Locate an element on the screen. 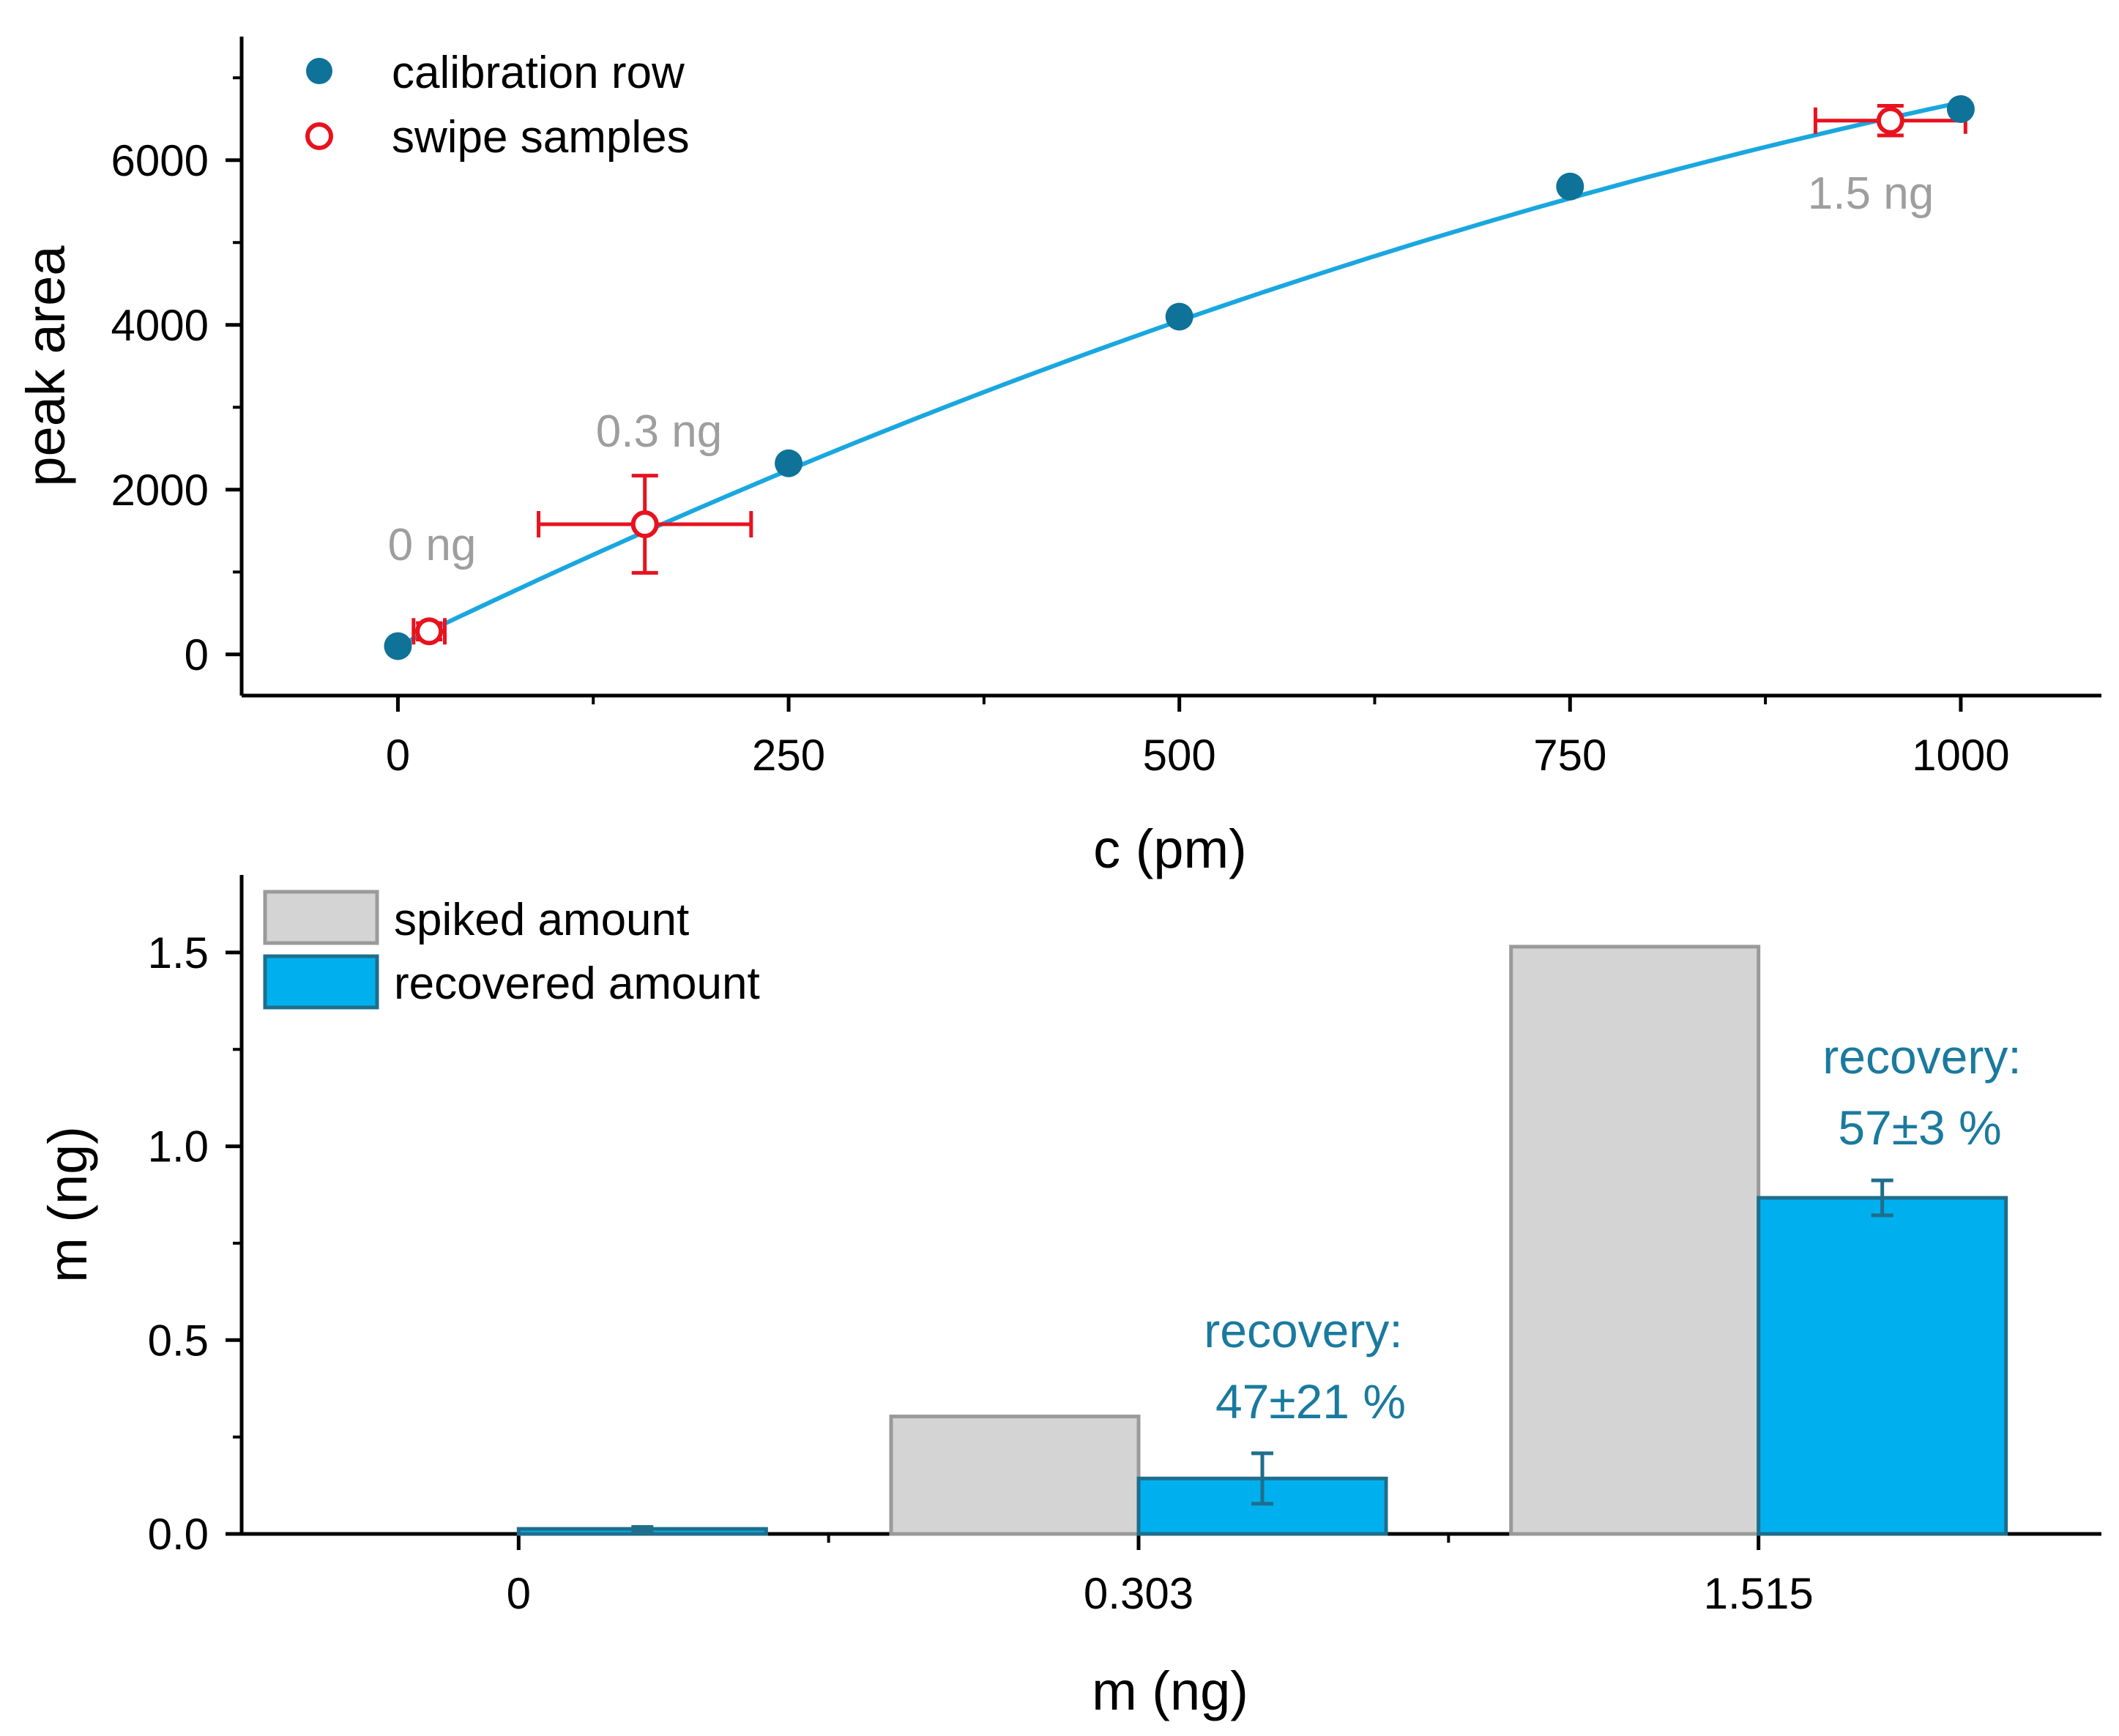 The width and height of the screenshot is (2119, 1736). top-y-tick-label: 6000 is located at coordinates (160, 160).